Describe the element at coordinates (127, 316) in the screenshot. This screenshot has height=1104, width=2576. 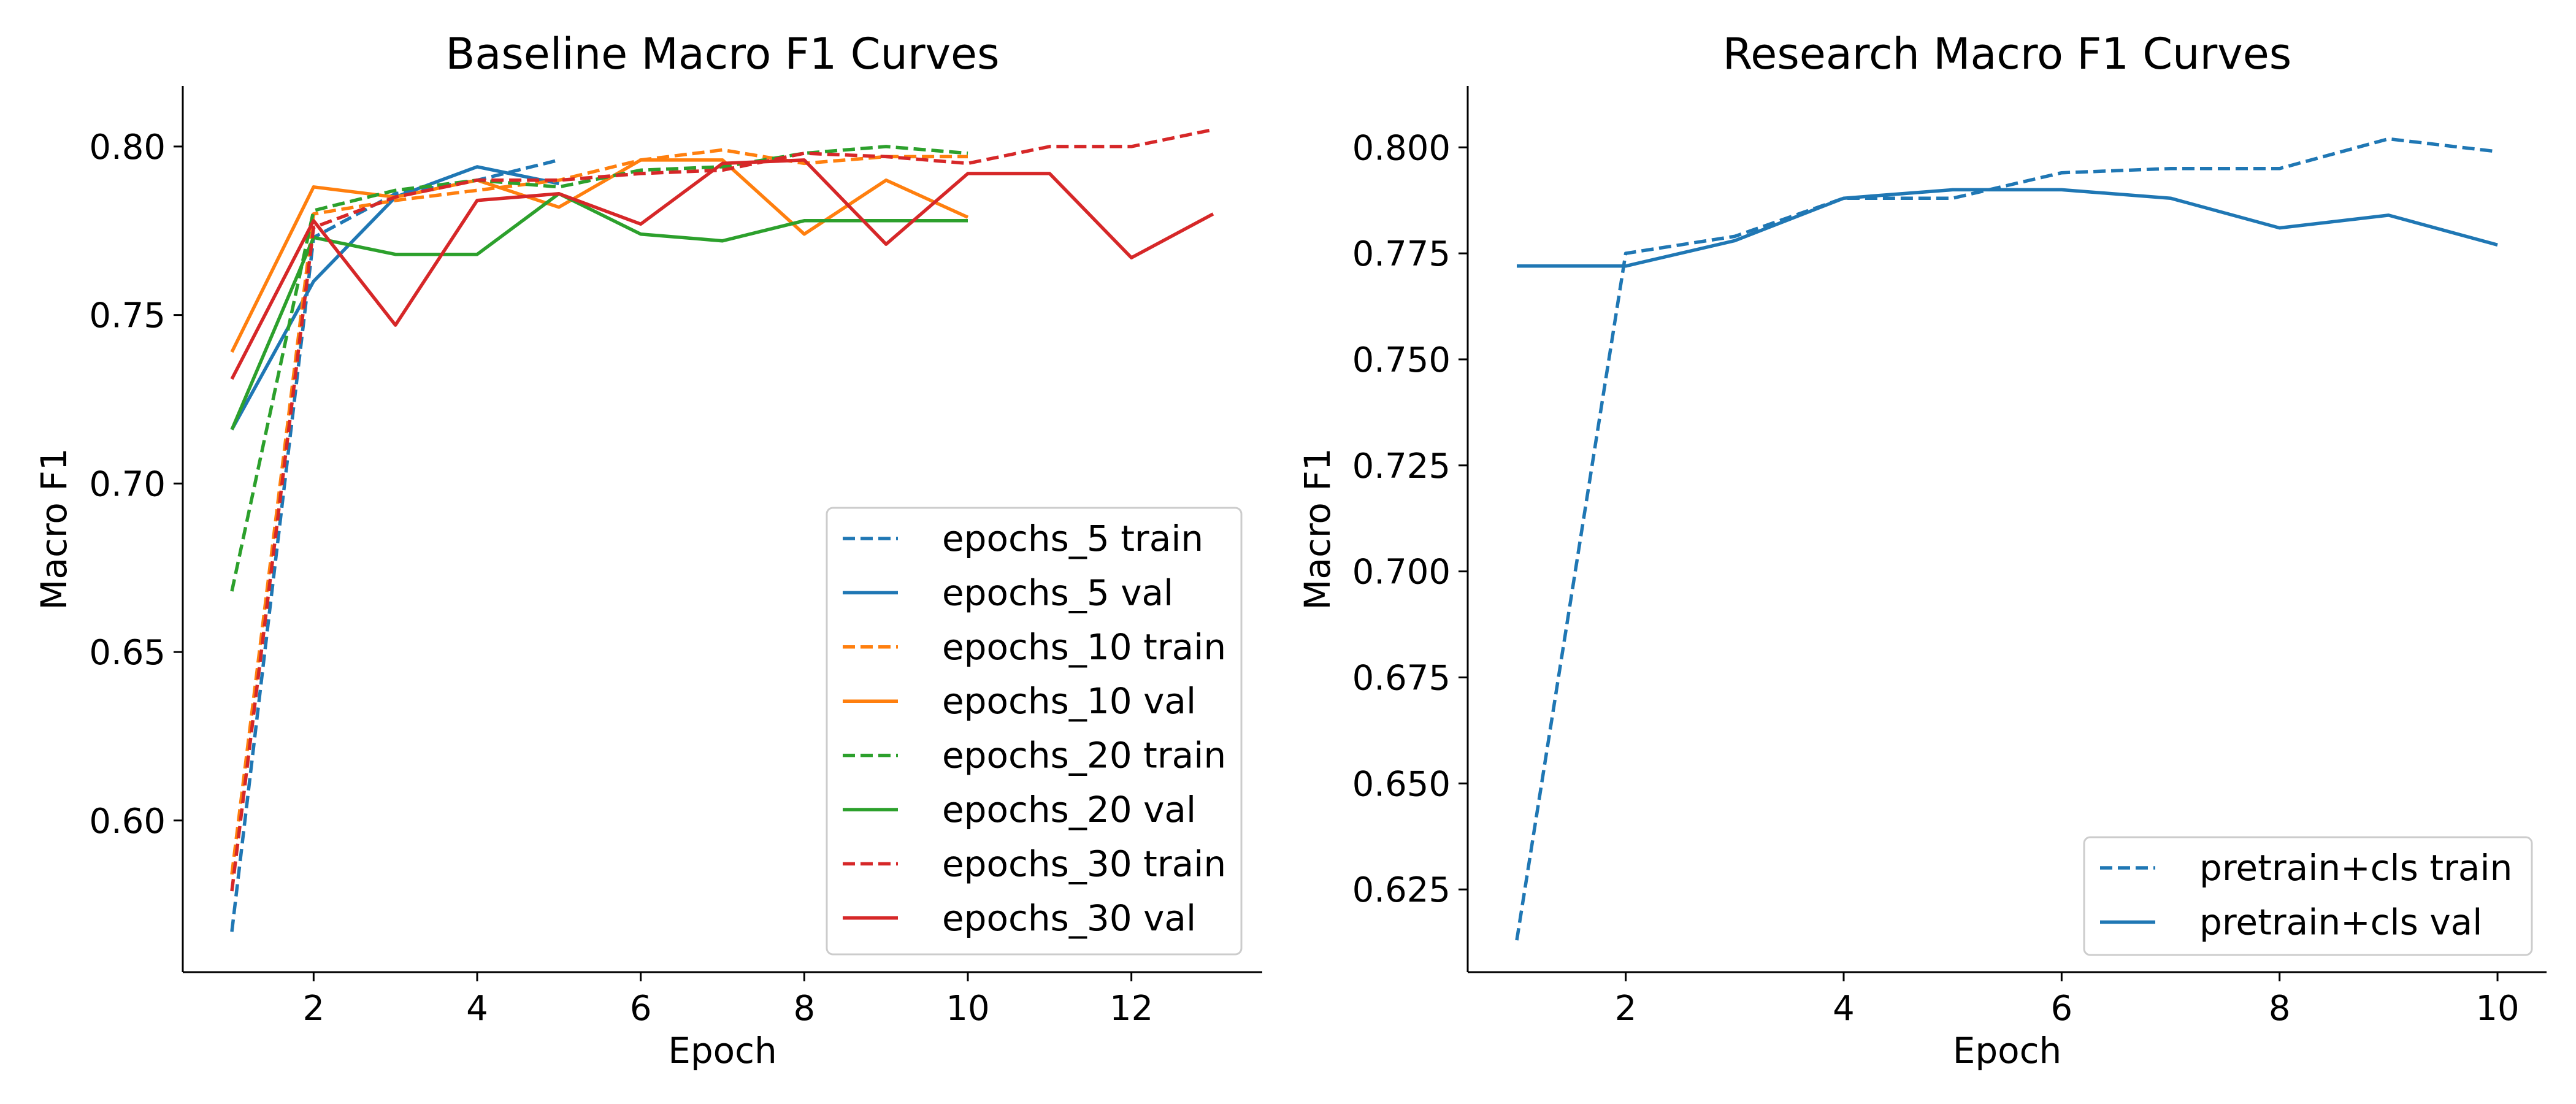
I see `y-tick-label: 0.75` at that location.